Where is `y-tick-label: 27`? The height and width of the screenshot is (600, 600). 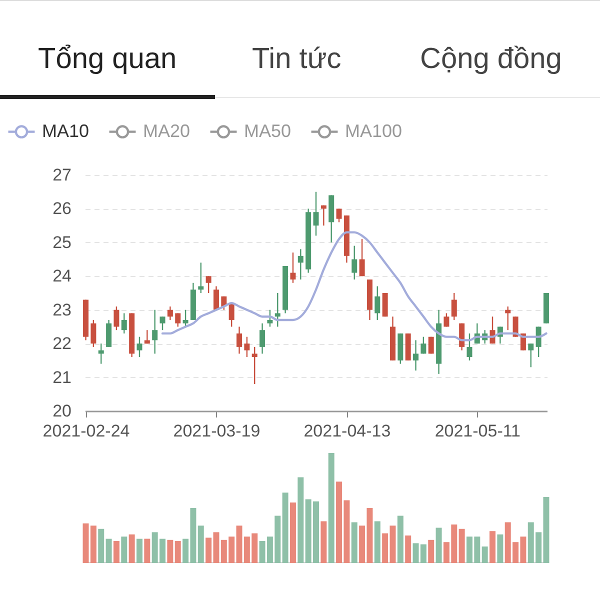
y-tick-label: 27 is located at coordinates (62, 175).